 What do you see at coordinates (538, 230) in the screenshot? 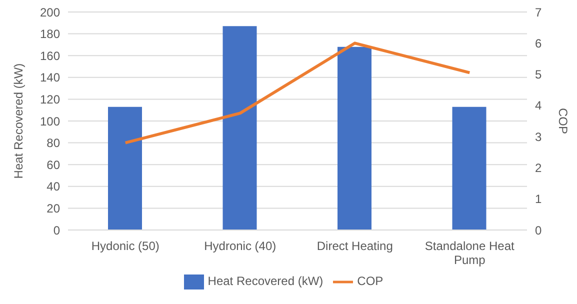
I see `y2-tick-label: 0` at bounding box center [538, 230].